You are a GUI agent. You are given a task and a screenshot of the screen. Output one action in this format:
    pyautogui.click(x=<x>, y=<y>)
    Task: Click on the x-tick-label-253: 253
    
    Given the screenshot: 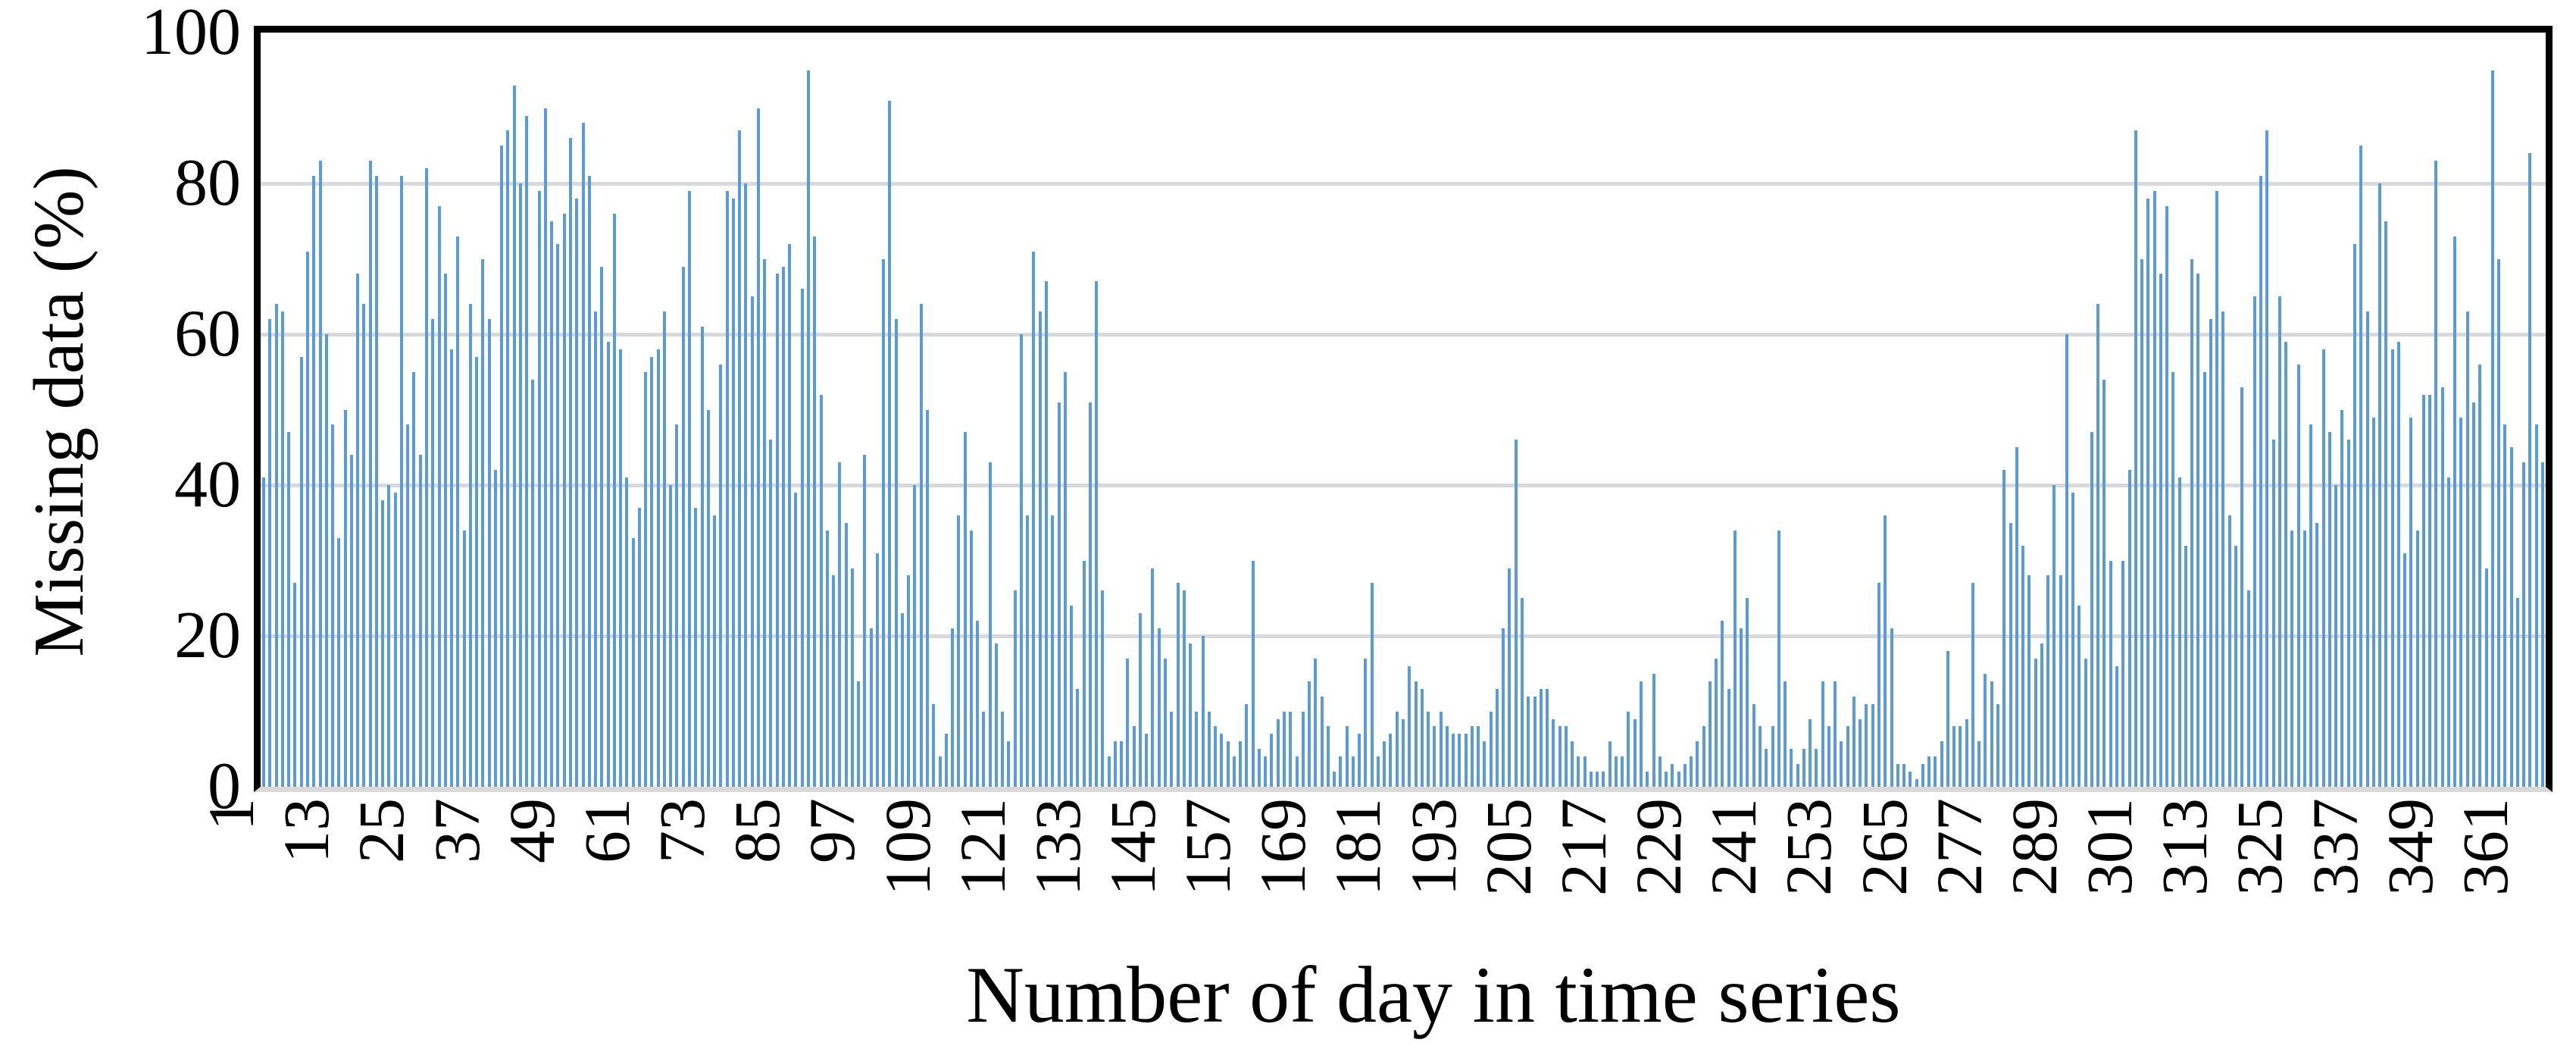 What is the action you would take?
    pyautogui.click(x=1809, y=847)
    